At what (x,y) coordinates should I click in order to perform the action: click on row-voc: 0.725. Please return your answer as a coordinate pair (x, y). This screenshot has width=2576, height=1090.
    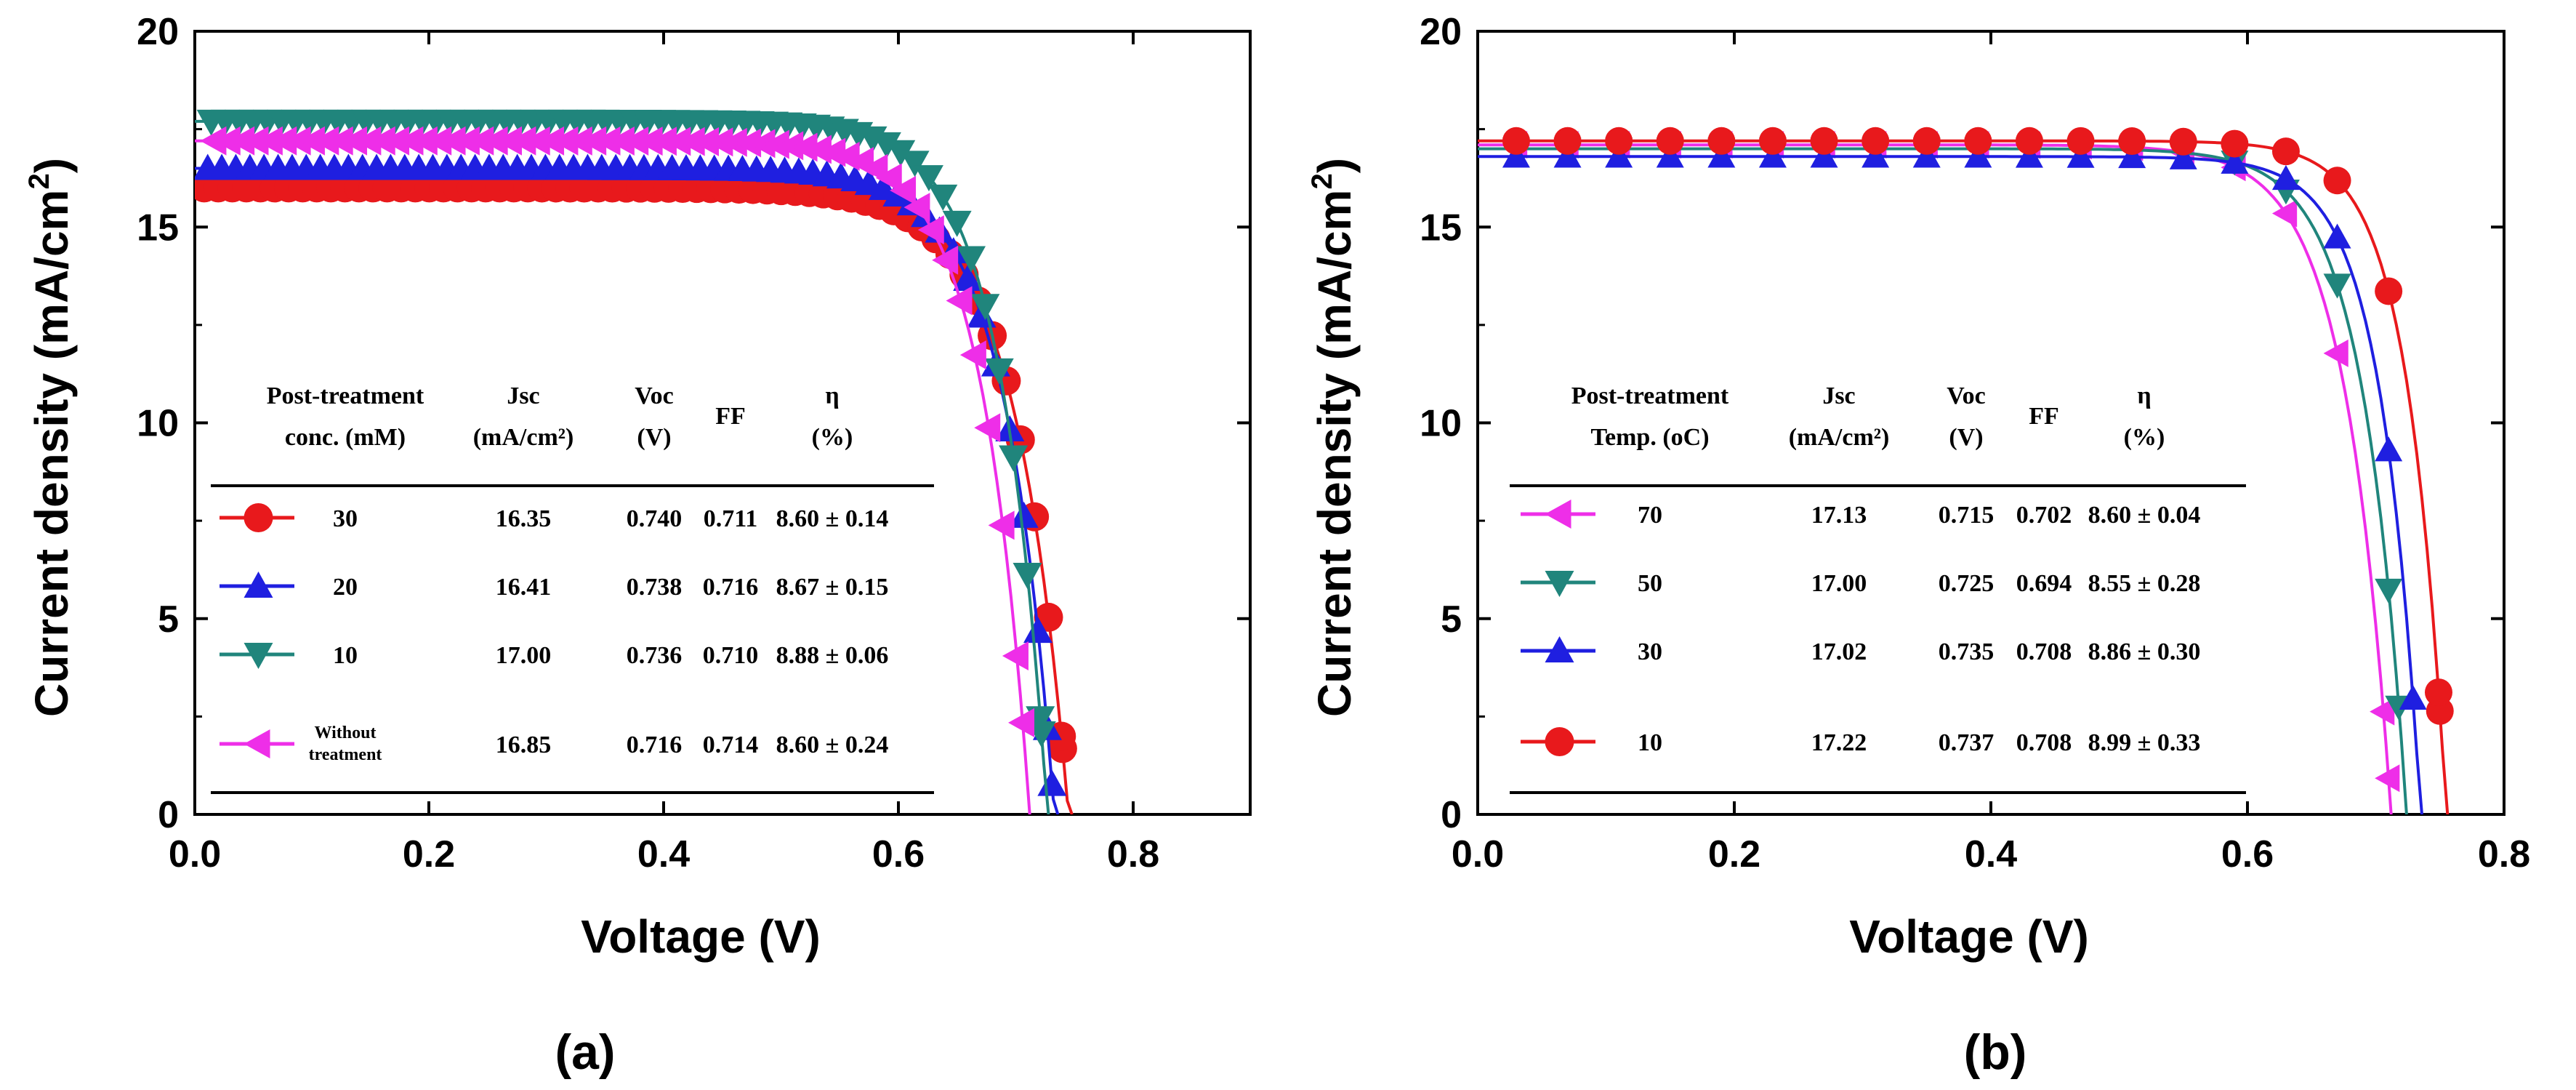
    Looking at the image, I should click on (1967, 583).